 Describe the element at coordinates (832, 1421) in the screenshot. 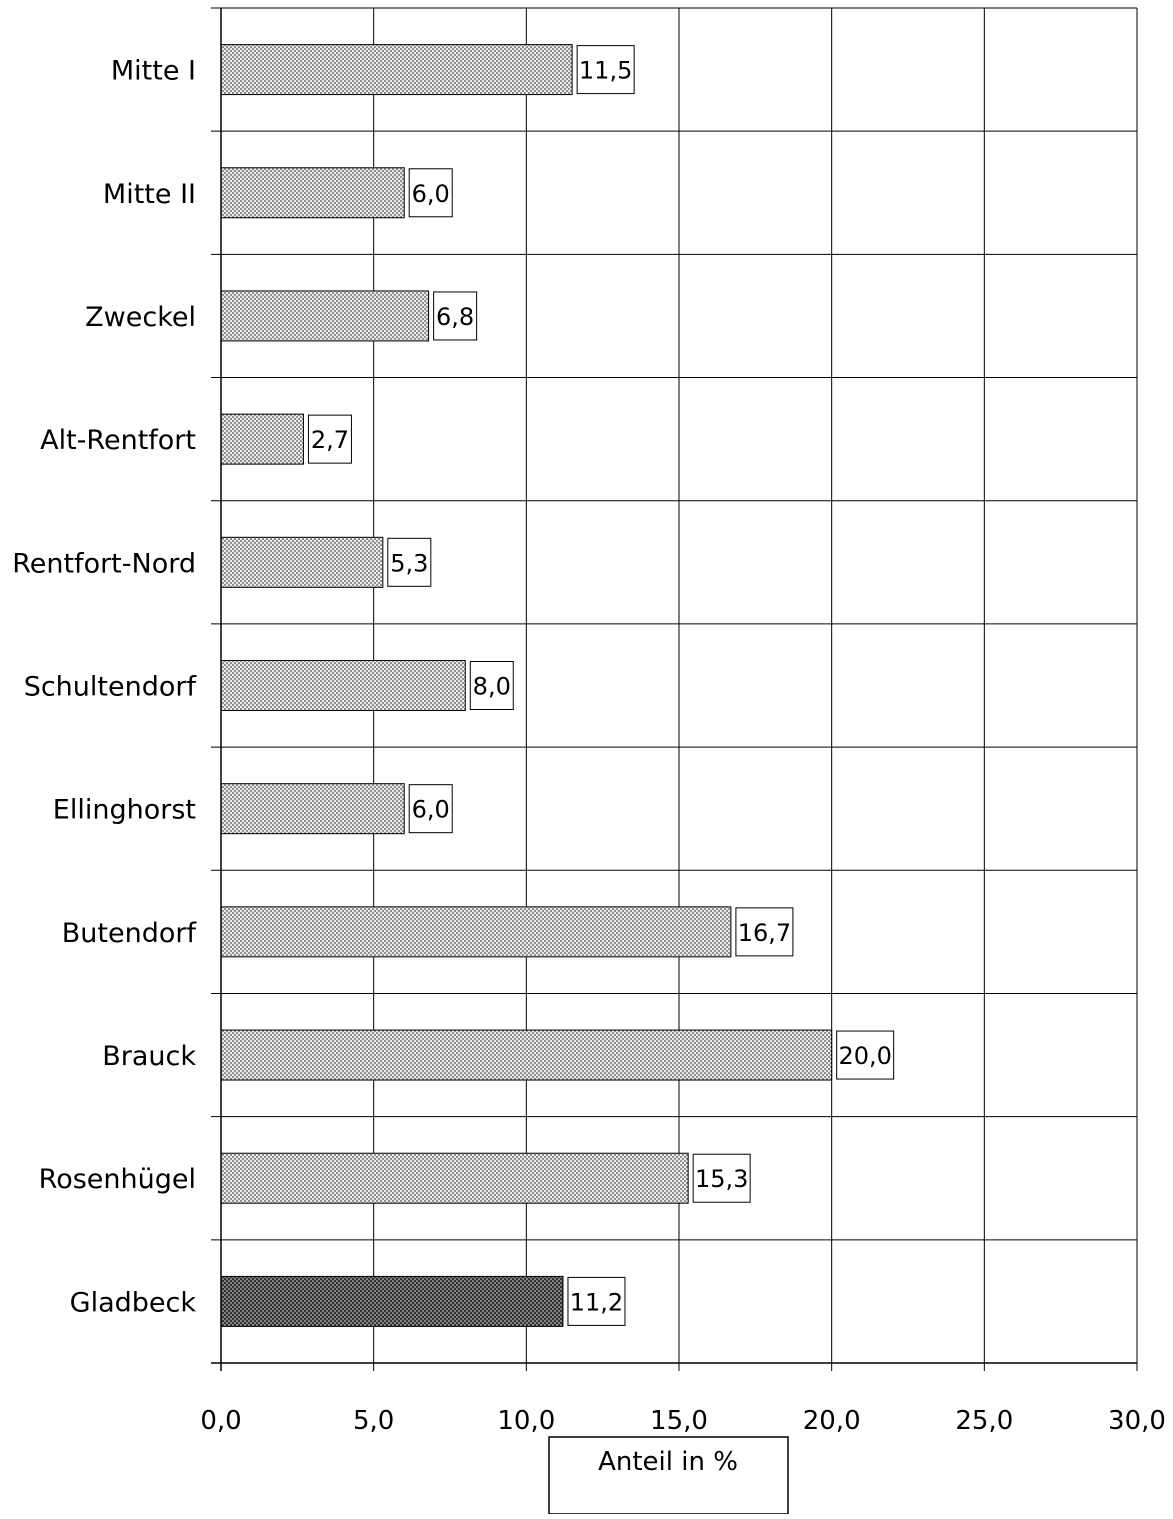

I see `x-tick-label: 20,0` at that location.